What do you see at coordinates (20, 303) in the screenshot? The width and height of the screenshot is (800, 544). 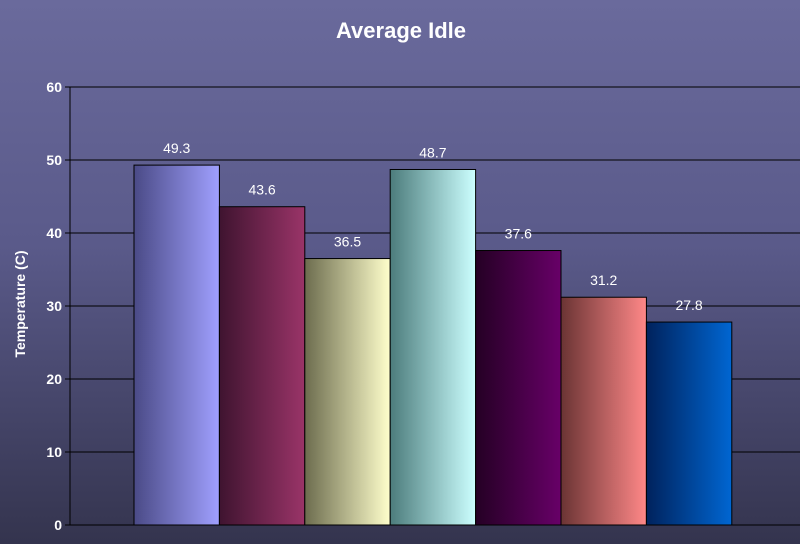 I see `y-axis-label: Temperature (C)` at bounding box center [20, 303].